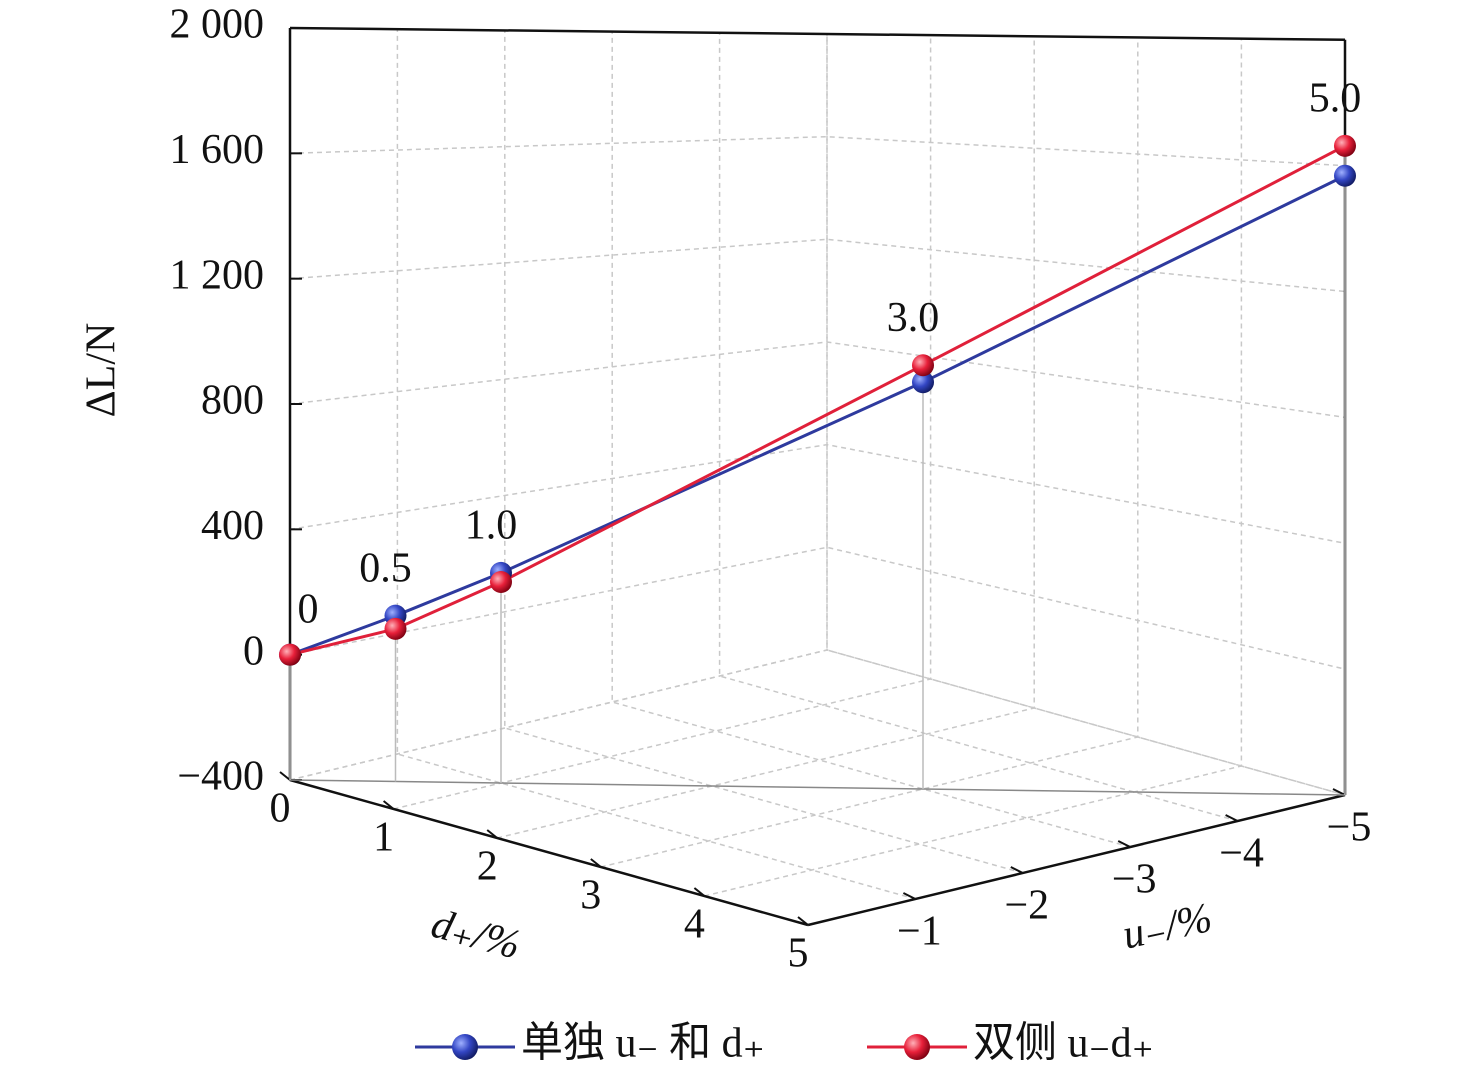 Image resolution: width=1476 pixels, height=1074 pixels. What do you see at coordinates (1335, 98) in the screenshot?
I see `point-label: 5.0` at bounding box center [1335, 98].